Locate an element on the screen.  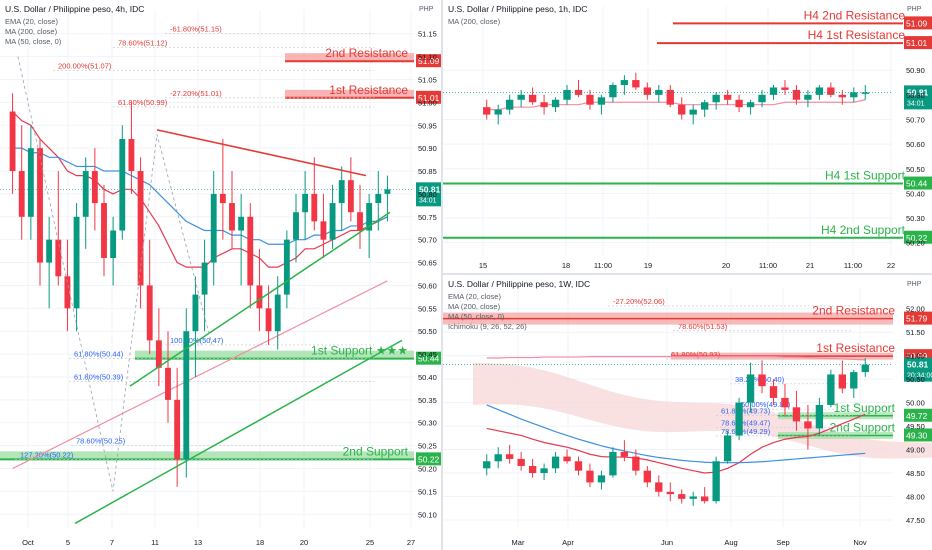
x-tick-label: 19 is located at coordinates (648, 265).